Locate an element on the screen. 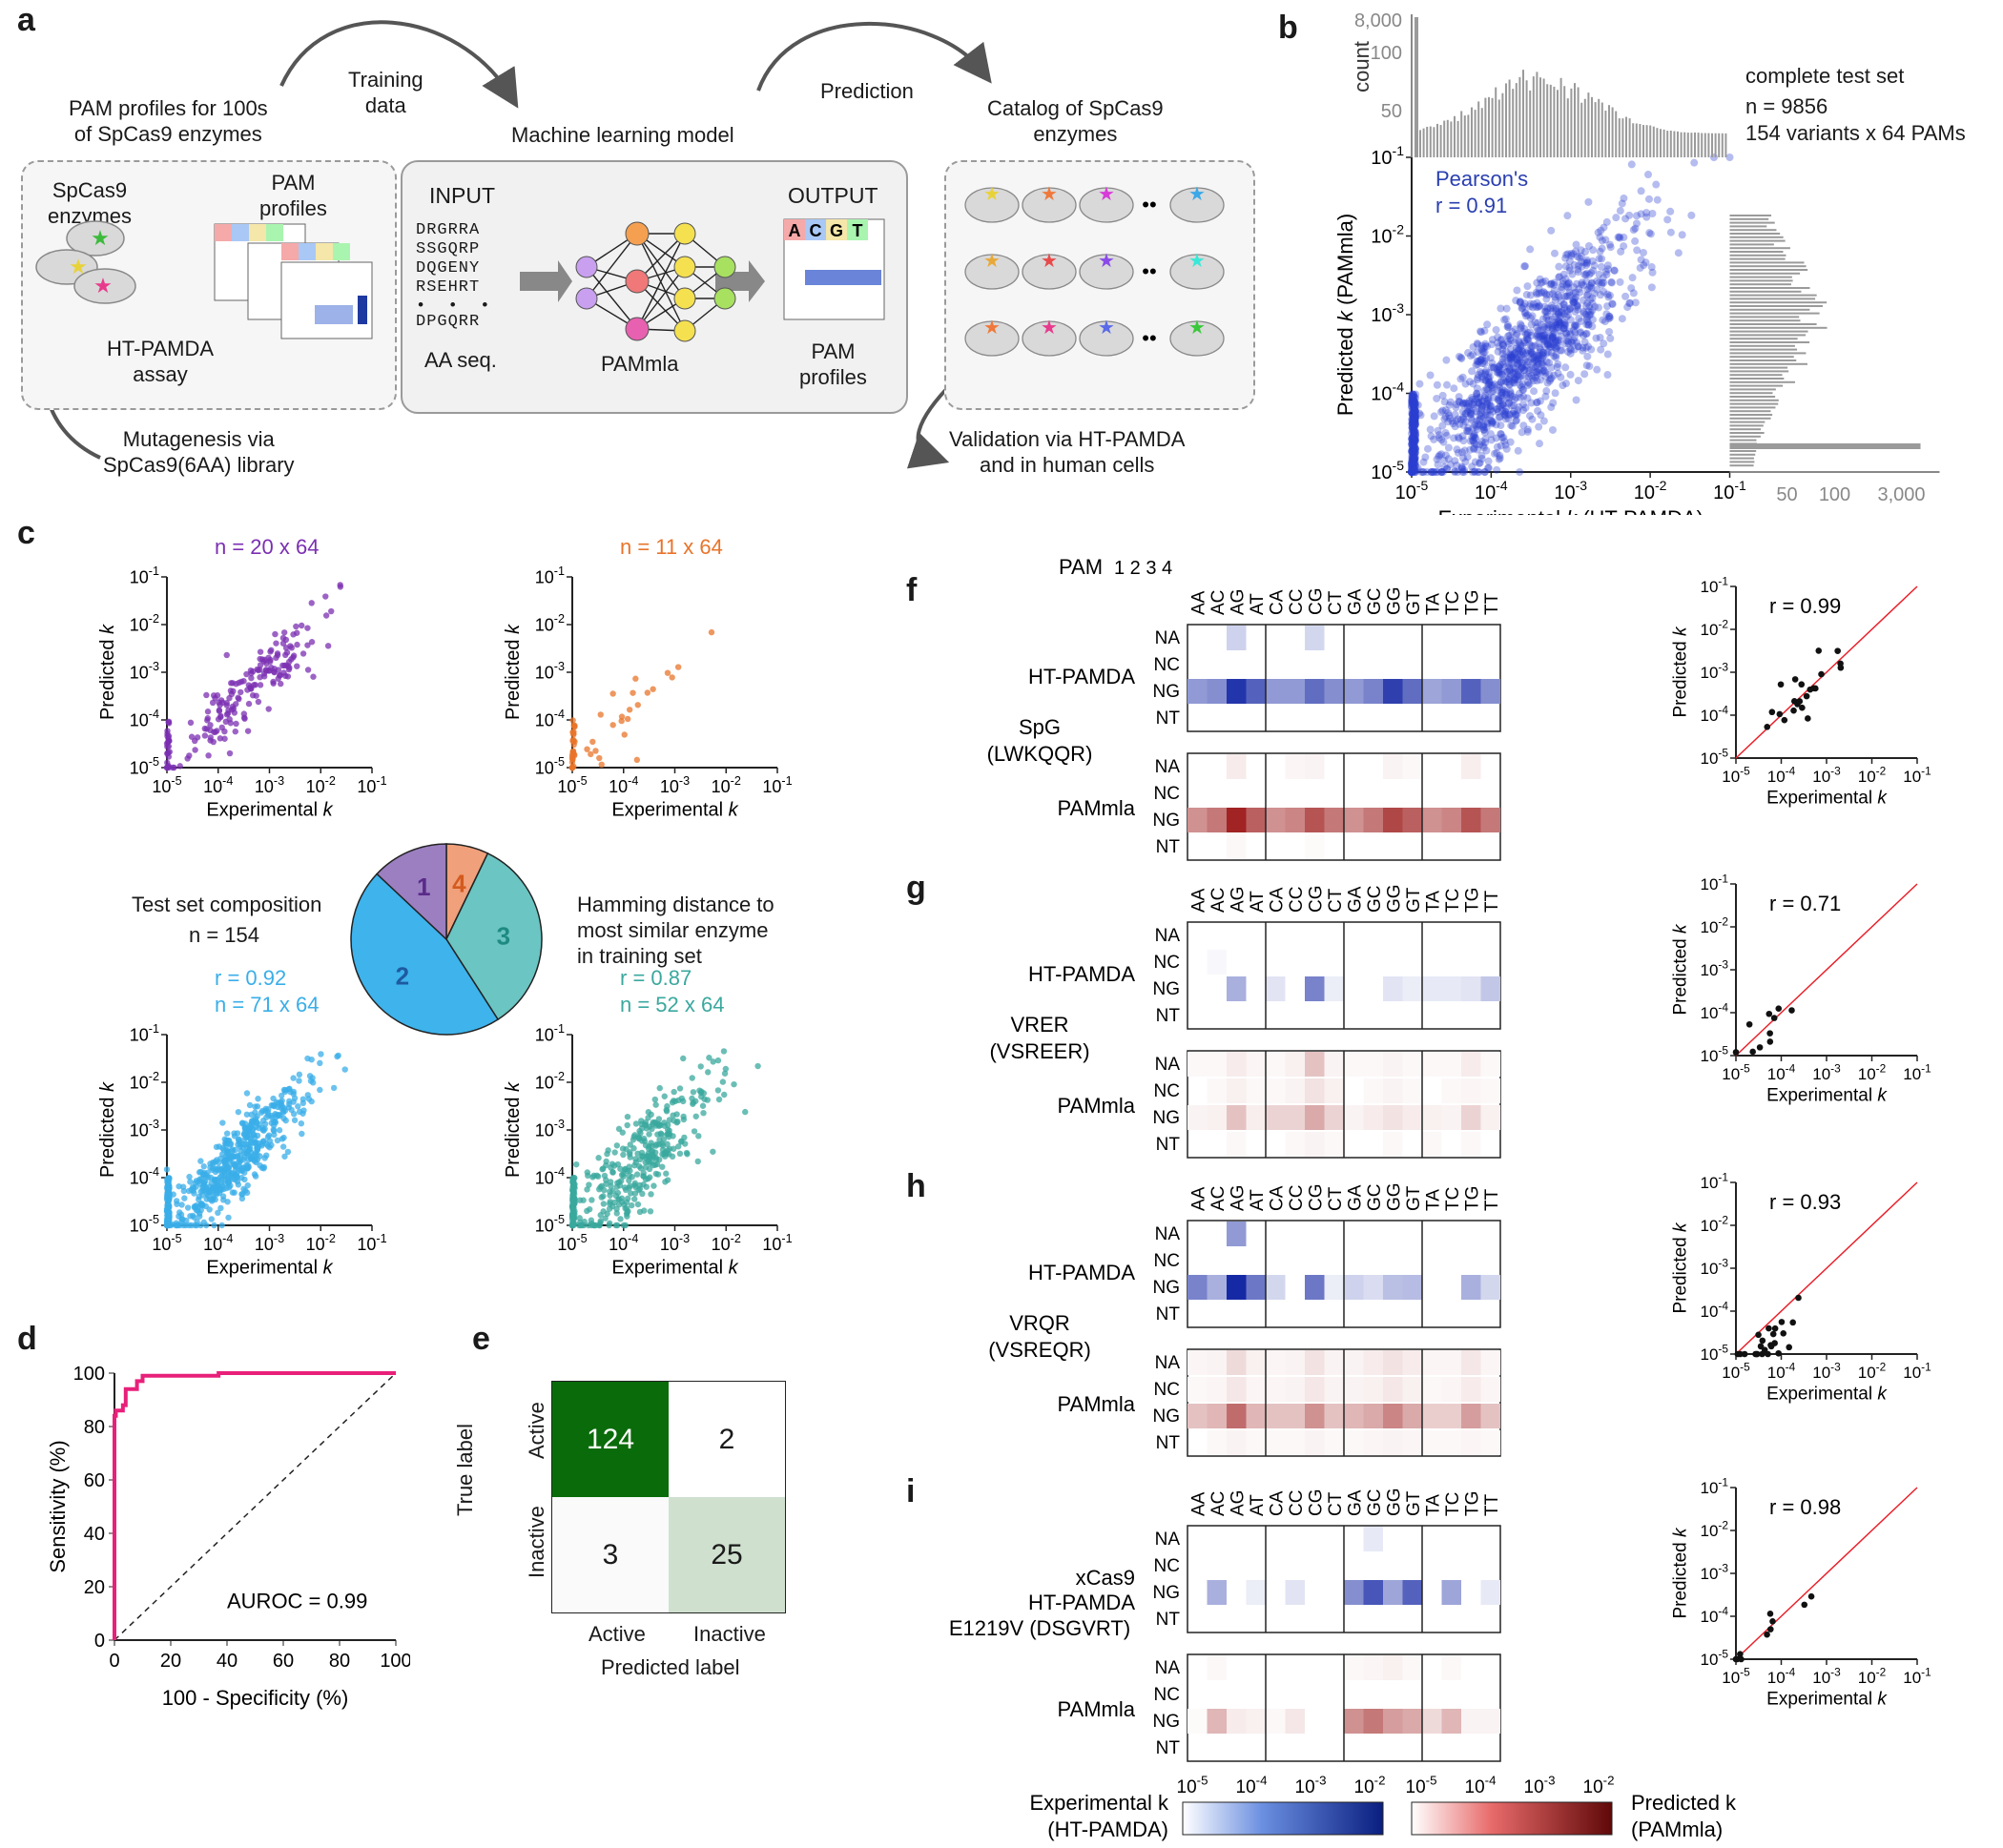  confusion-matrix: 124 2 3 25 is located at coordinates (668, 1497).